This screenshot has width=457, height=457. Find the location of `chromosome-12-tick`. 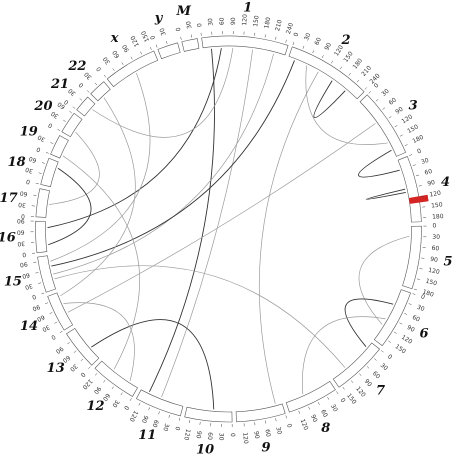

chromosome-12-tick is located at coordinates (96, 374).